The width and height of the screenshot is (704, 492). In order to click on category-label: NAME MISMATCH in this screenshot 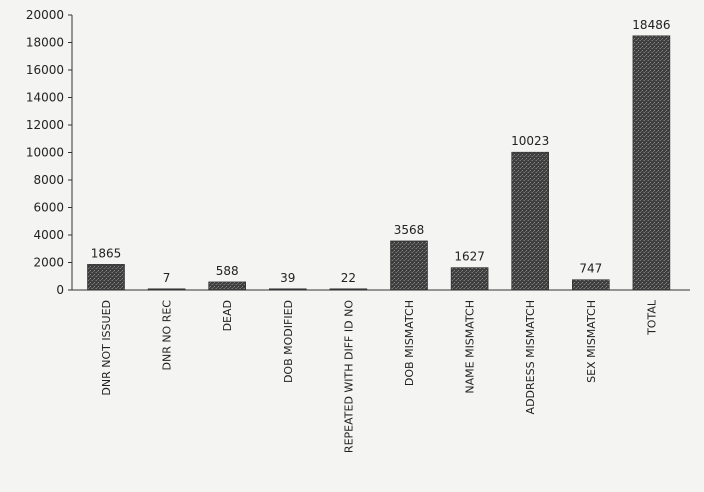, I will do `click(470, 347)`.